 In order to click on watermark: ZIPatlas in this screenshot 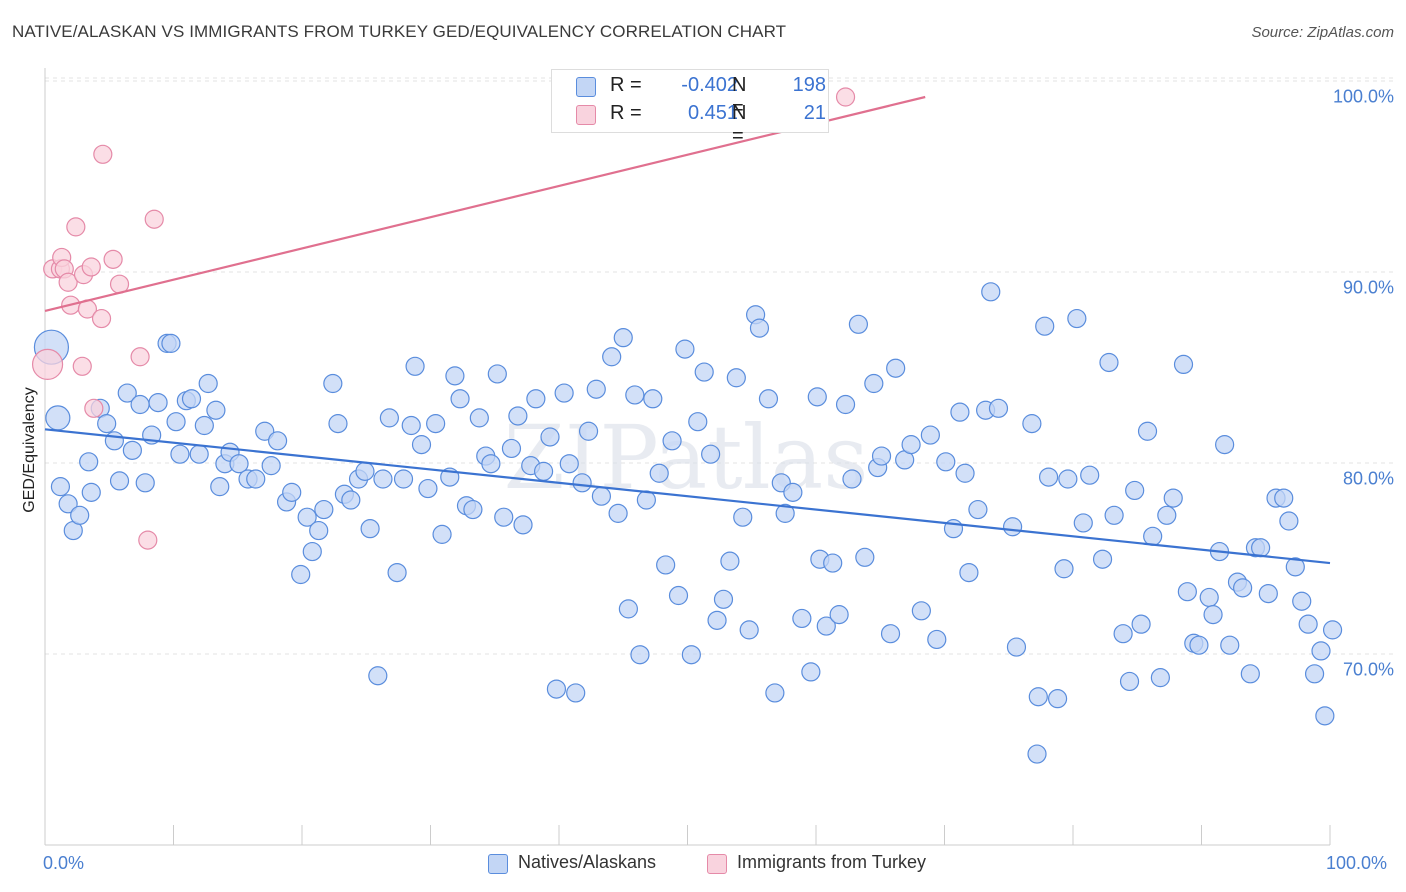, I will do `click(686, 457)`.